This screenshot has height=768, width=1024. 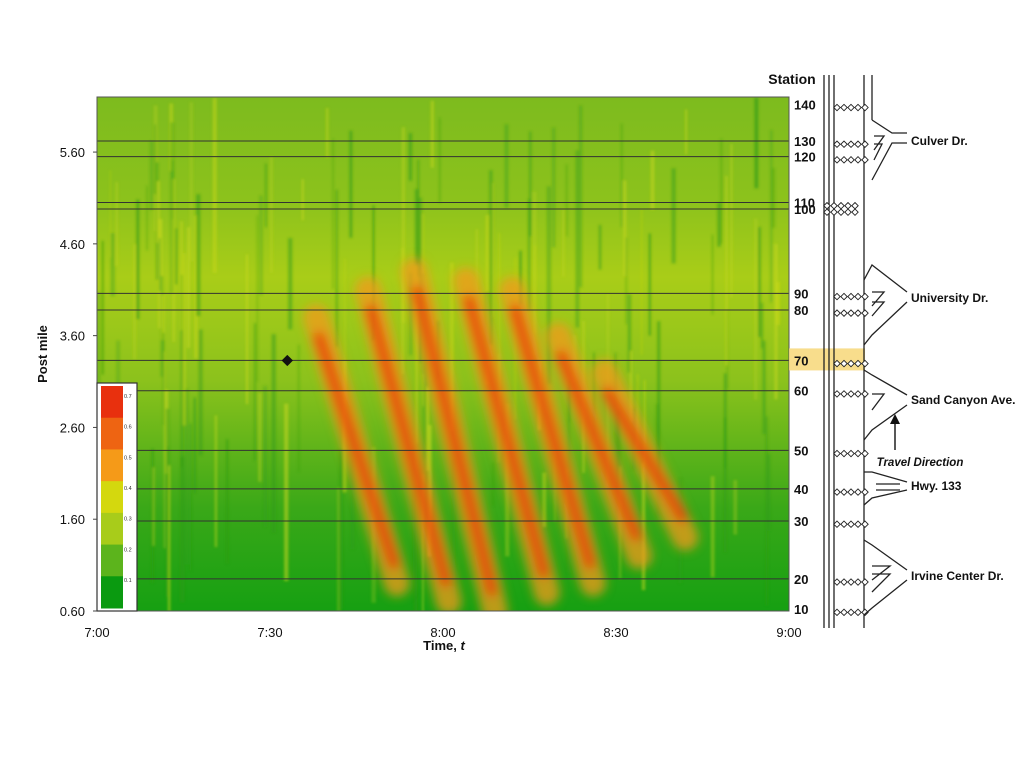 What do you see at coordinates (128, 458) in the screenshot?
I see `colorbar-tick-label: 0.5` at bounding box center [128, 458].